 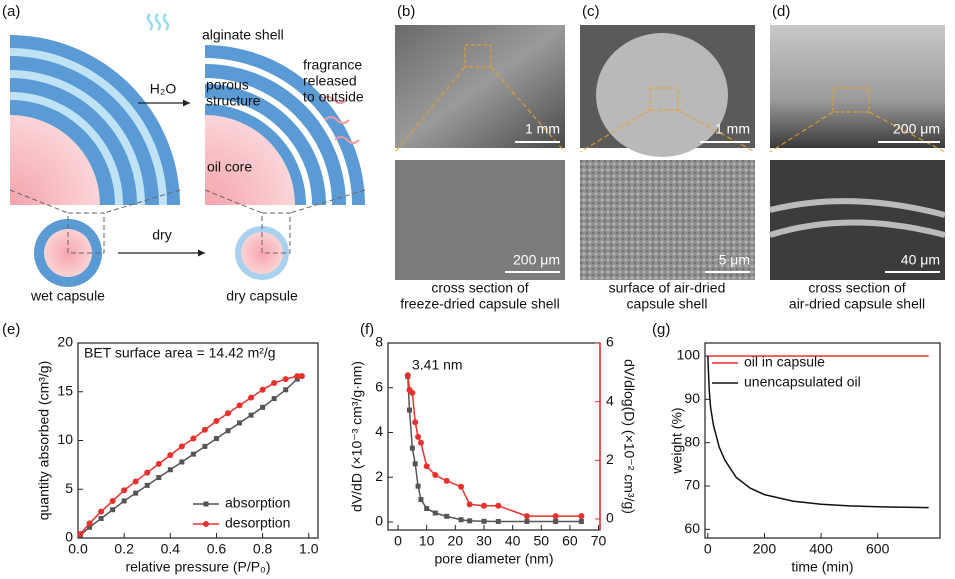 I want to click on y-tick-label: 8, so click(x=379, y=342).